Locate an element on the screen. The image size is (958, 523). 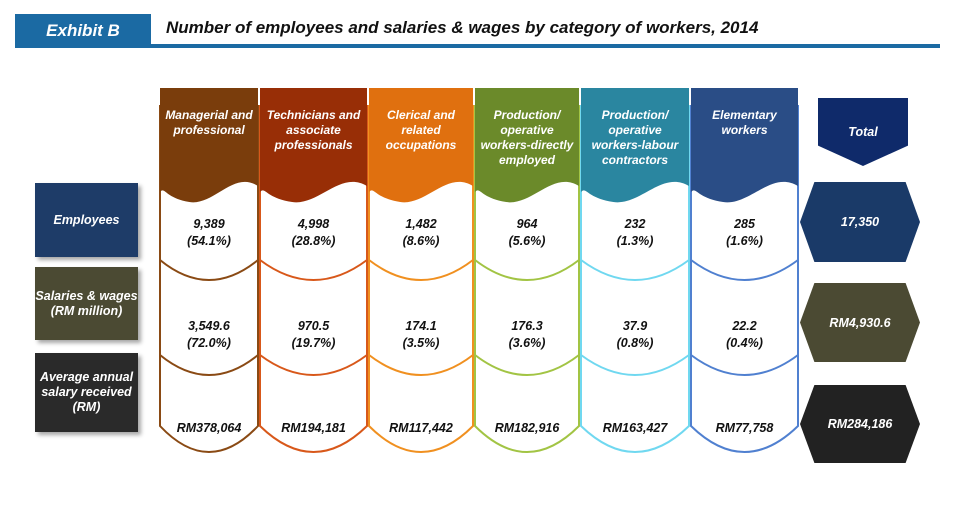
exhibit-label: Exhibit B is located at coordinates (83, 30).